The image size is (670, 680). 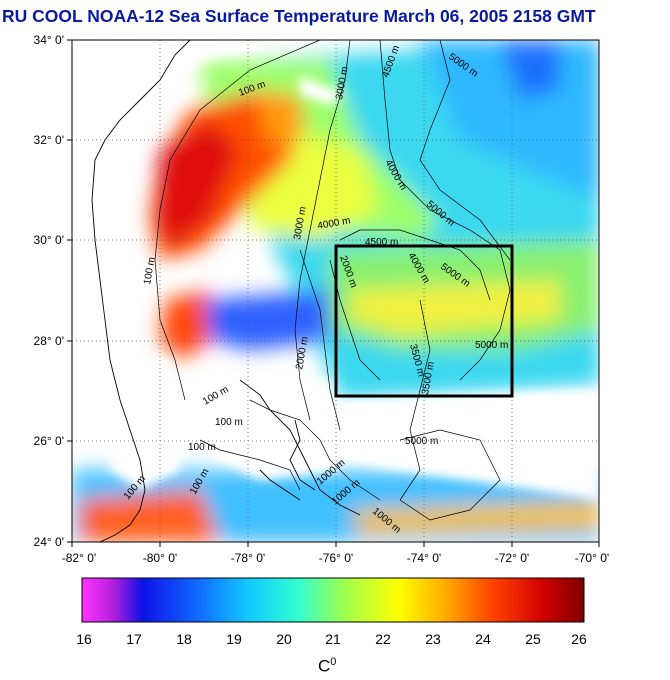 What do you see at coordinates (160, 558) in the screenshot?
I see `lon-tick-label: -80° 0'` at bounding box center [160, 558].